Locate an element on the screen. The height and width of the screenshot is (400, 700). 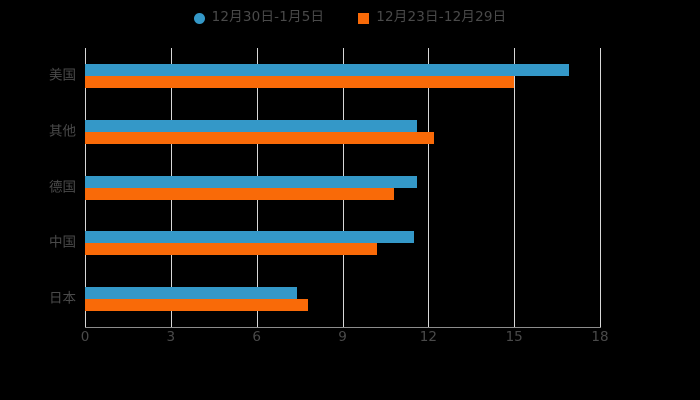
x-axis-tick-labels: 0 3 6 9 12 15 18 is located at coordinates (350, 341).